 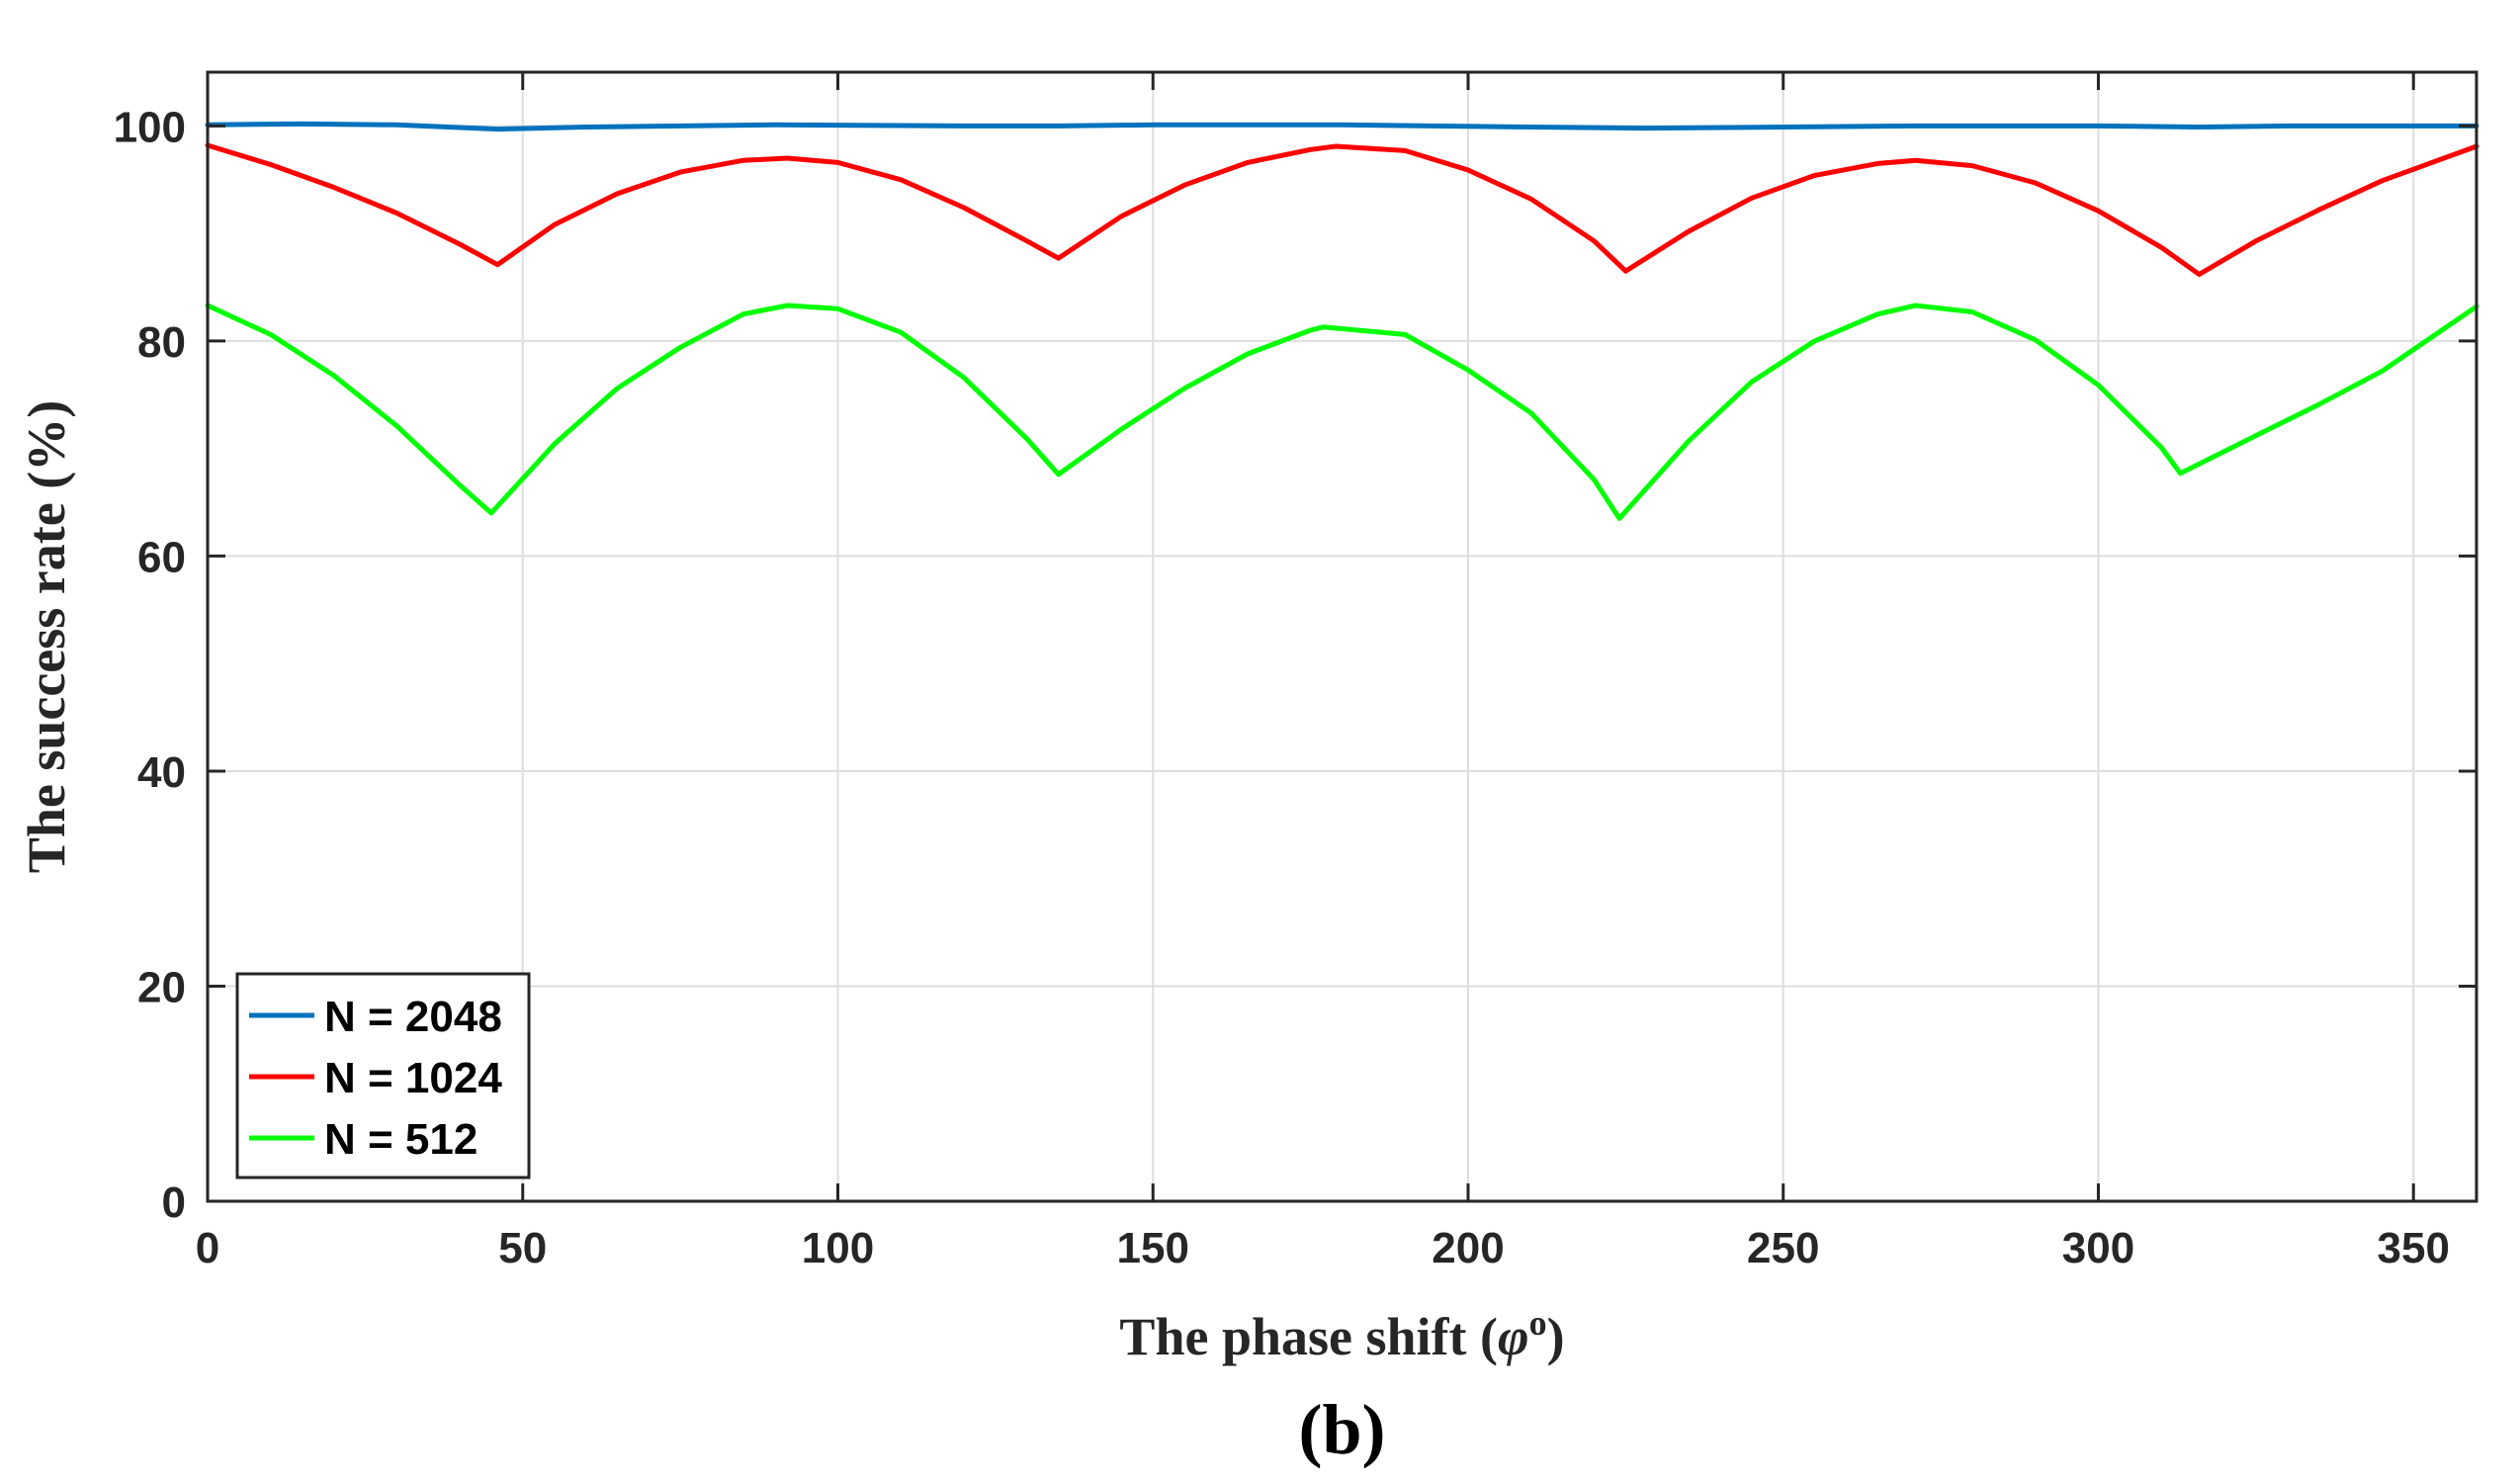 What do you see at coordinates (1153, 1248) in the screenshot?
I see `x-tick-label: 150` at bounding box center [1153, 1248].